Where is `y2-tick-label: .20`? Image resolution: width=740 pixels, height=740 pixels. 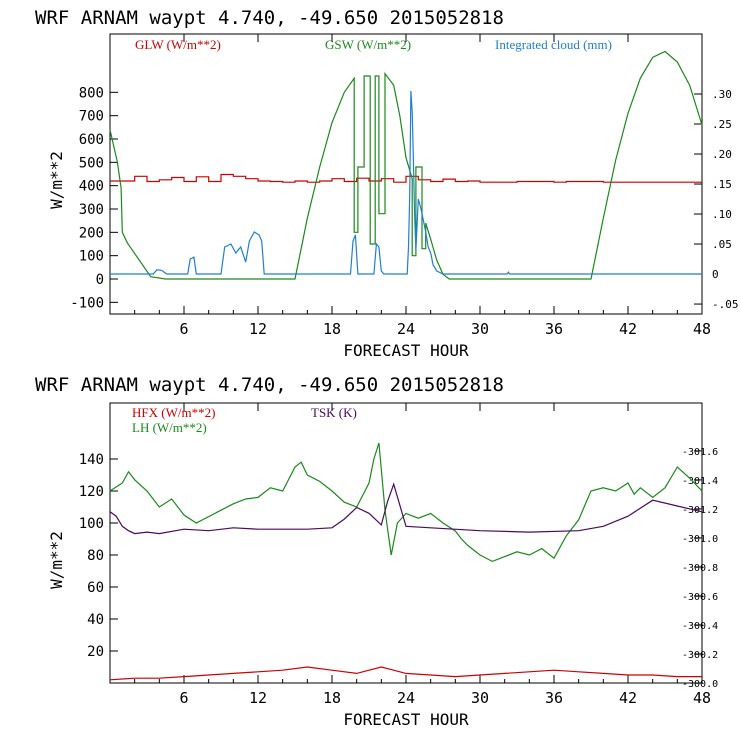 y2-tick-label: .20 is located at coordinates (722, 154).